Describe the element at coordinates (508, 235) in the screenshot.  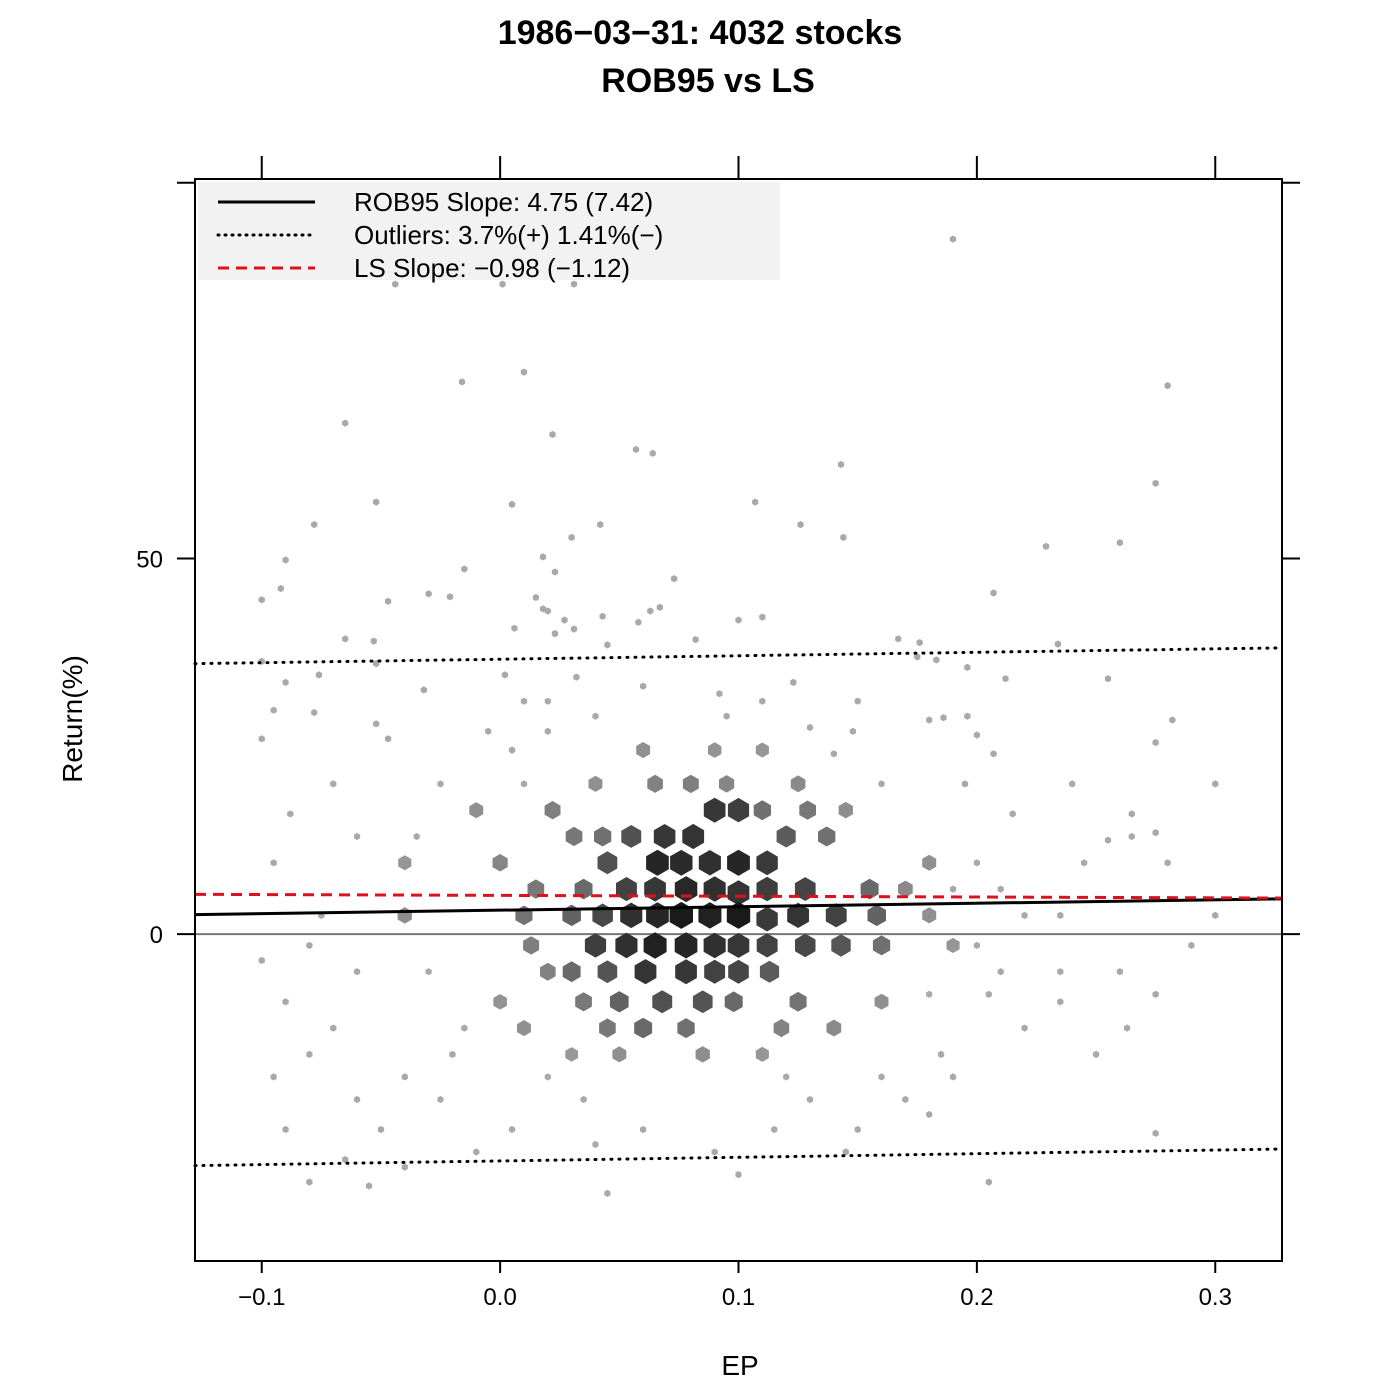
I see `legend-label-outliers: Outliers: 3.7%(+) 1.41%(−)` at that location.